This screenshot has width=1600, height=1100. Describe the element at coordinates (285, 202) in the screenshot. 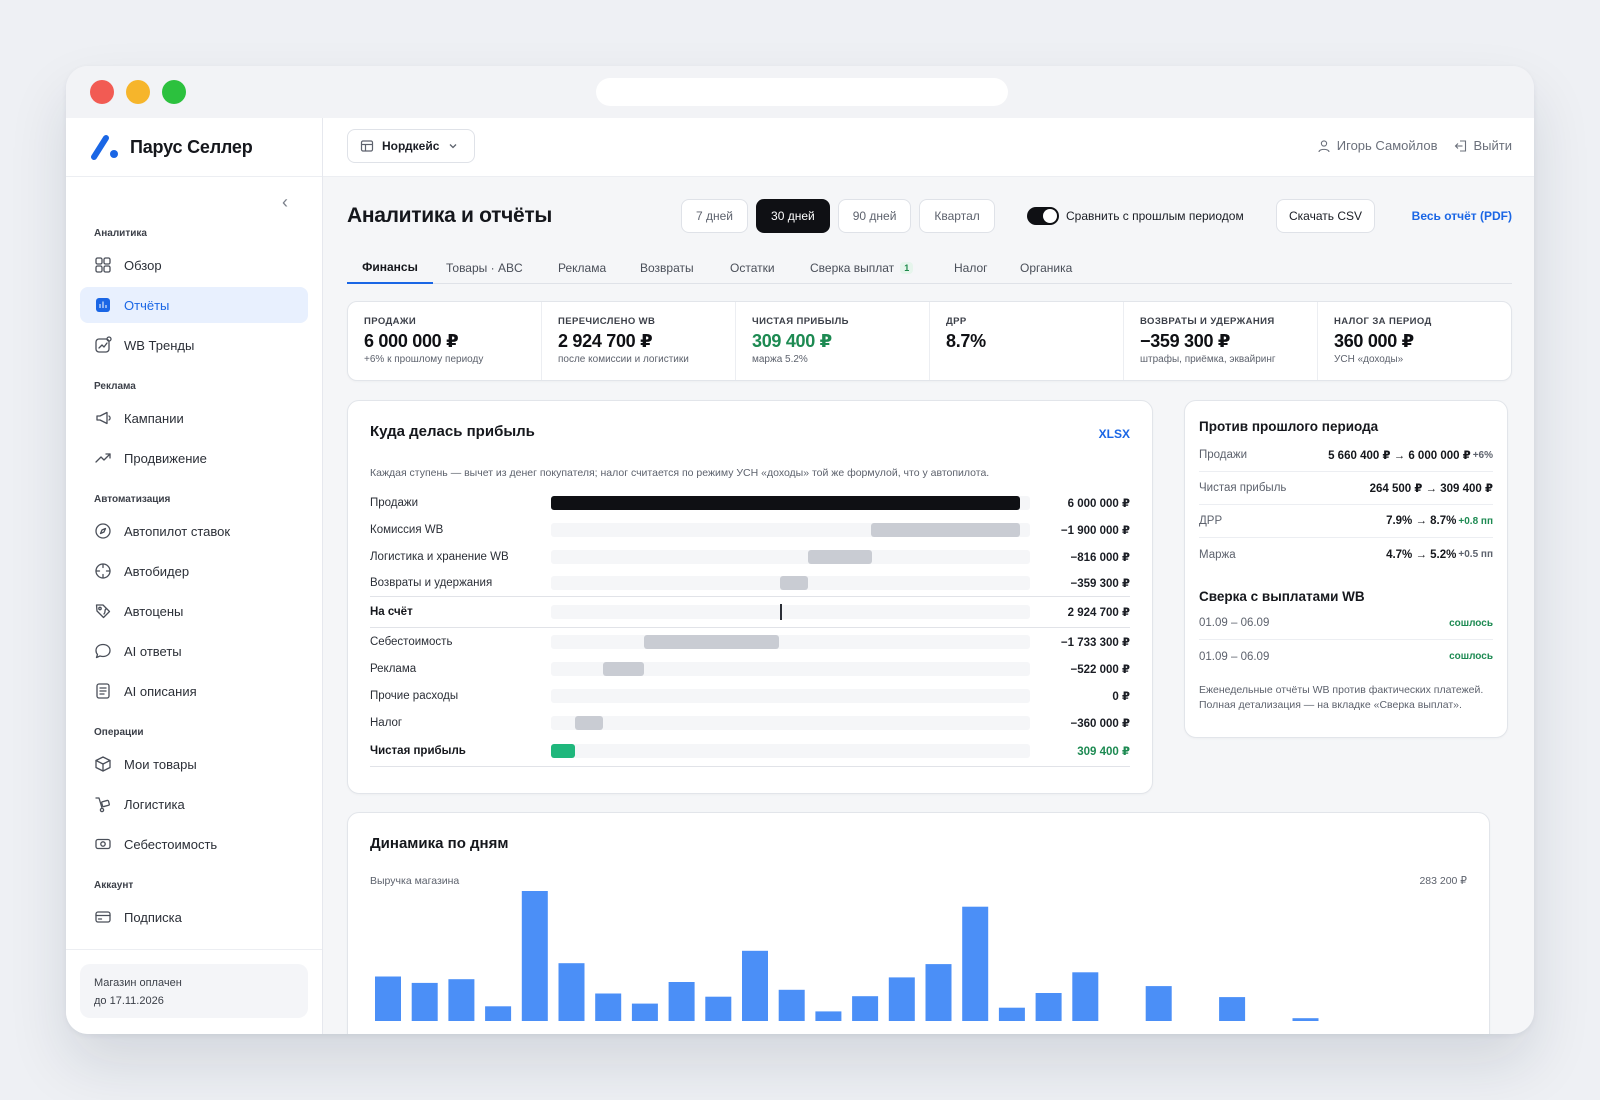

I see `collapse-sidebar-icon: ‹` at that location.